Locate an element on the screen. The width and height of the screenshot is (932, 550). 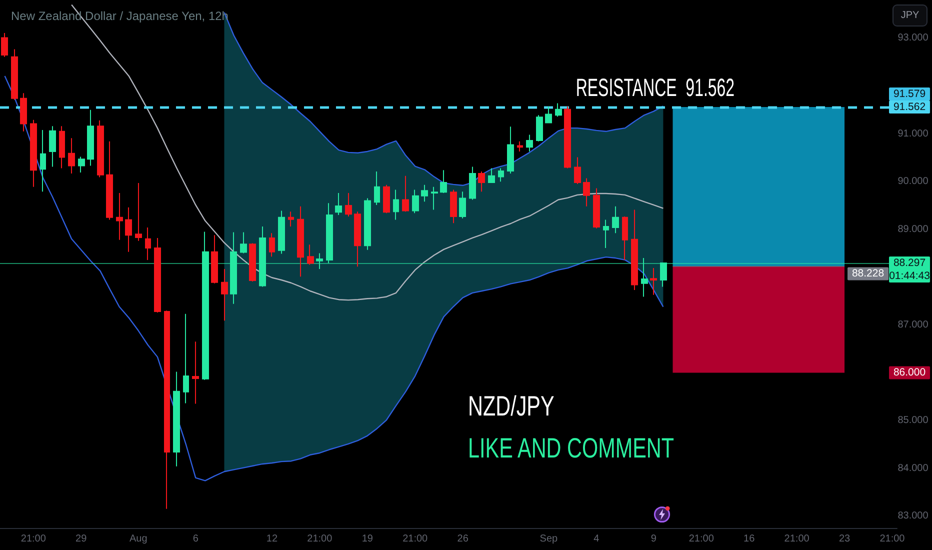
y-tick-label: 84.000 is located at coordinates (913, 468).